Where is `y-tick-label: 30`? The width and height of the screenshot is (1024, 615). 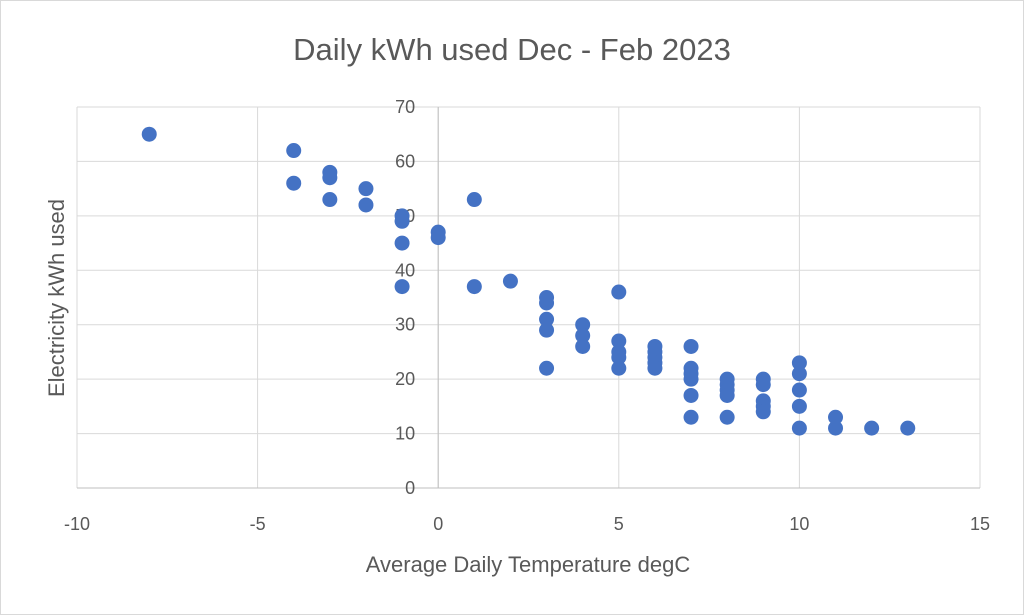 y-tick-label: 30 is located at coordinates (405, 325).